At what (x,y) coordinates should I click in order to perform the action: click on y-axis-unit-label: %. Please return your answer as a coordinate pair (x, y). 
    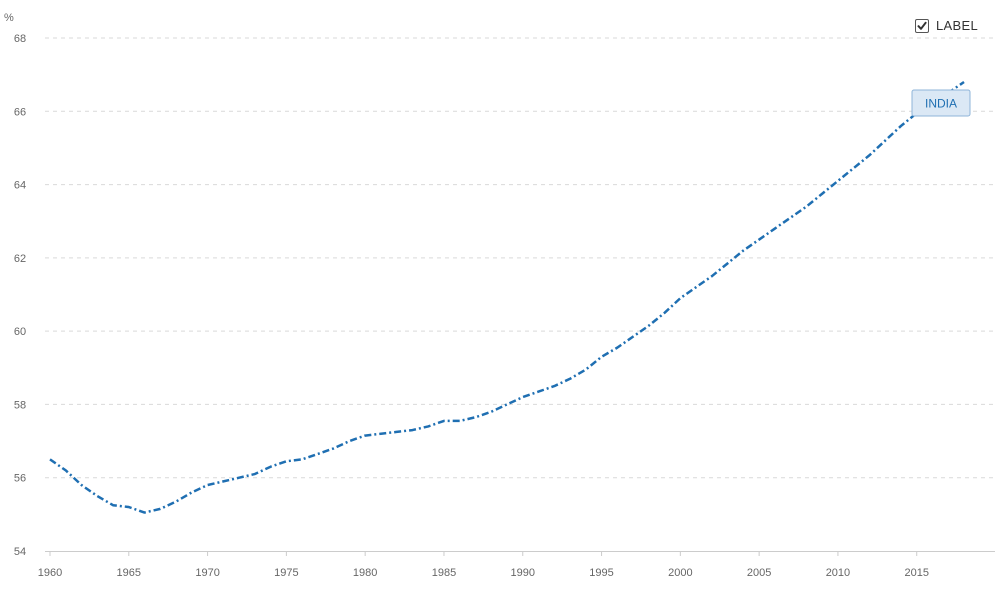
    Looking at the image, I should click on (9, 18).